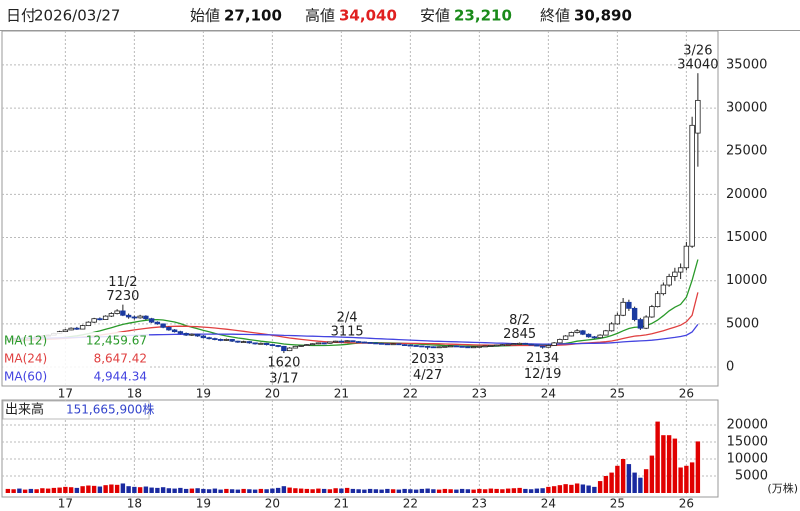 This screenshot has height=511, width=800. What do you see at coordinates (120, 359) in the screenshot?
I see `legend-value: 8,647.42` at bounding box center [120, 359].